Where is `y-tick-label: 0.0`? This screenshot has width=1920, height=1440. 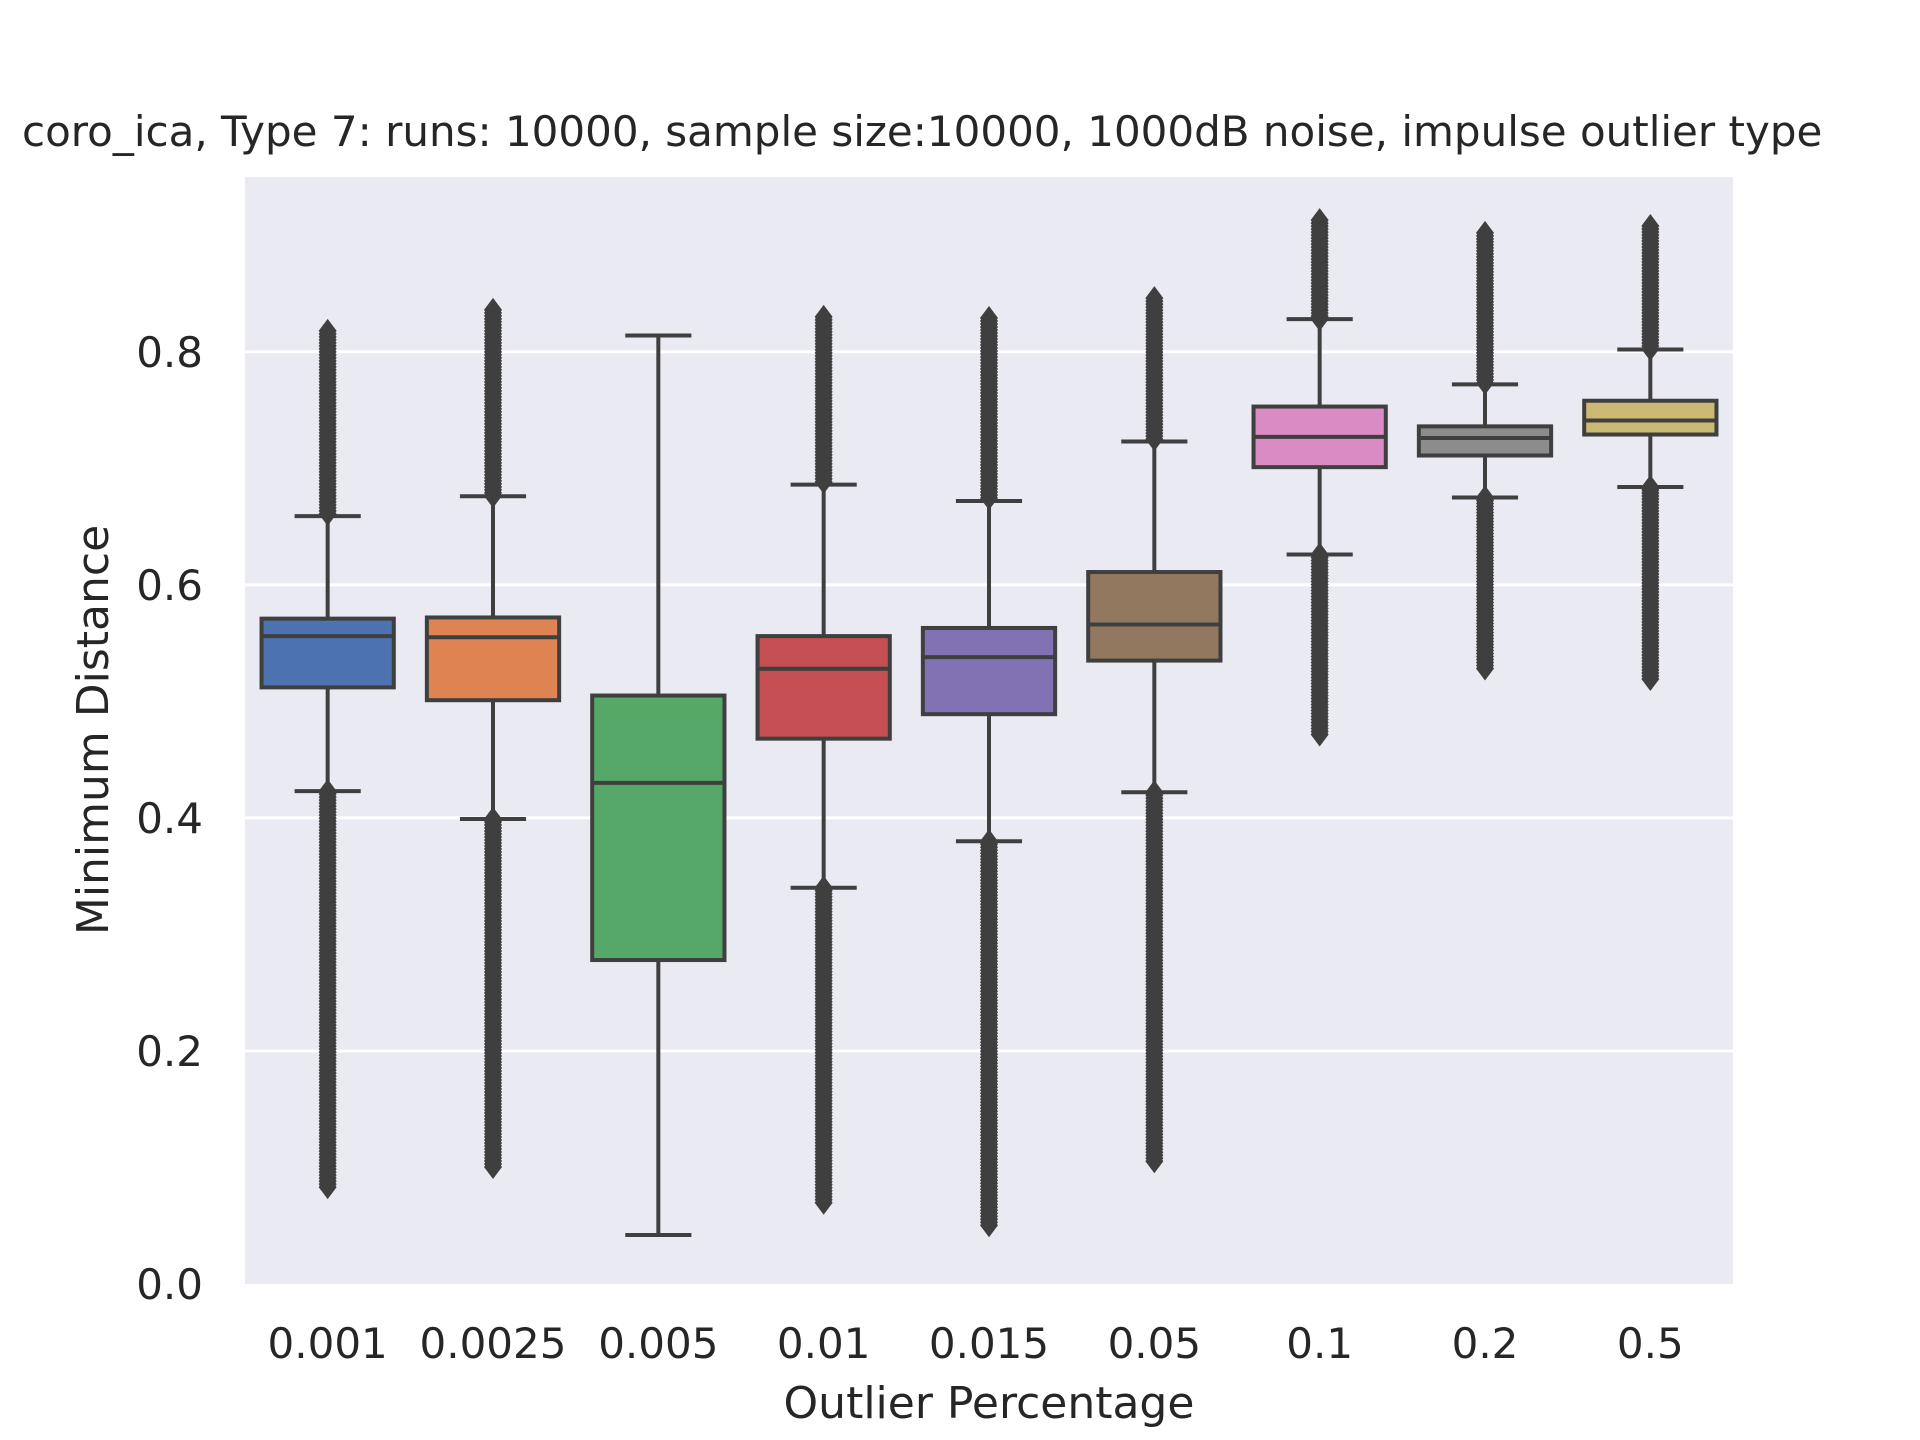
y-tick-label: 0.0 is located at coordinates (169, 1284).